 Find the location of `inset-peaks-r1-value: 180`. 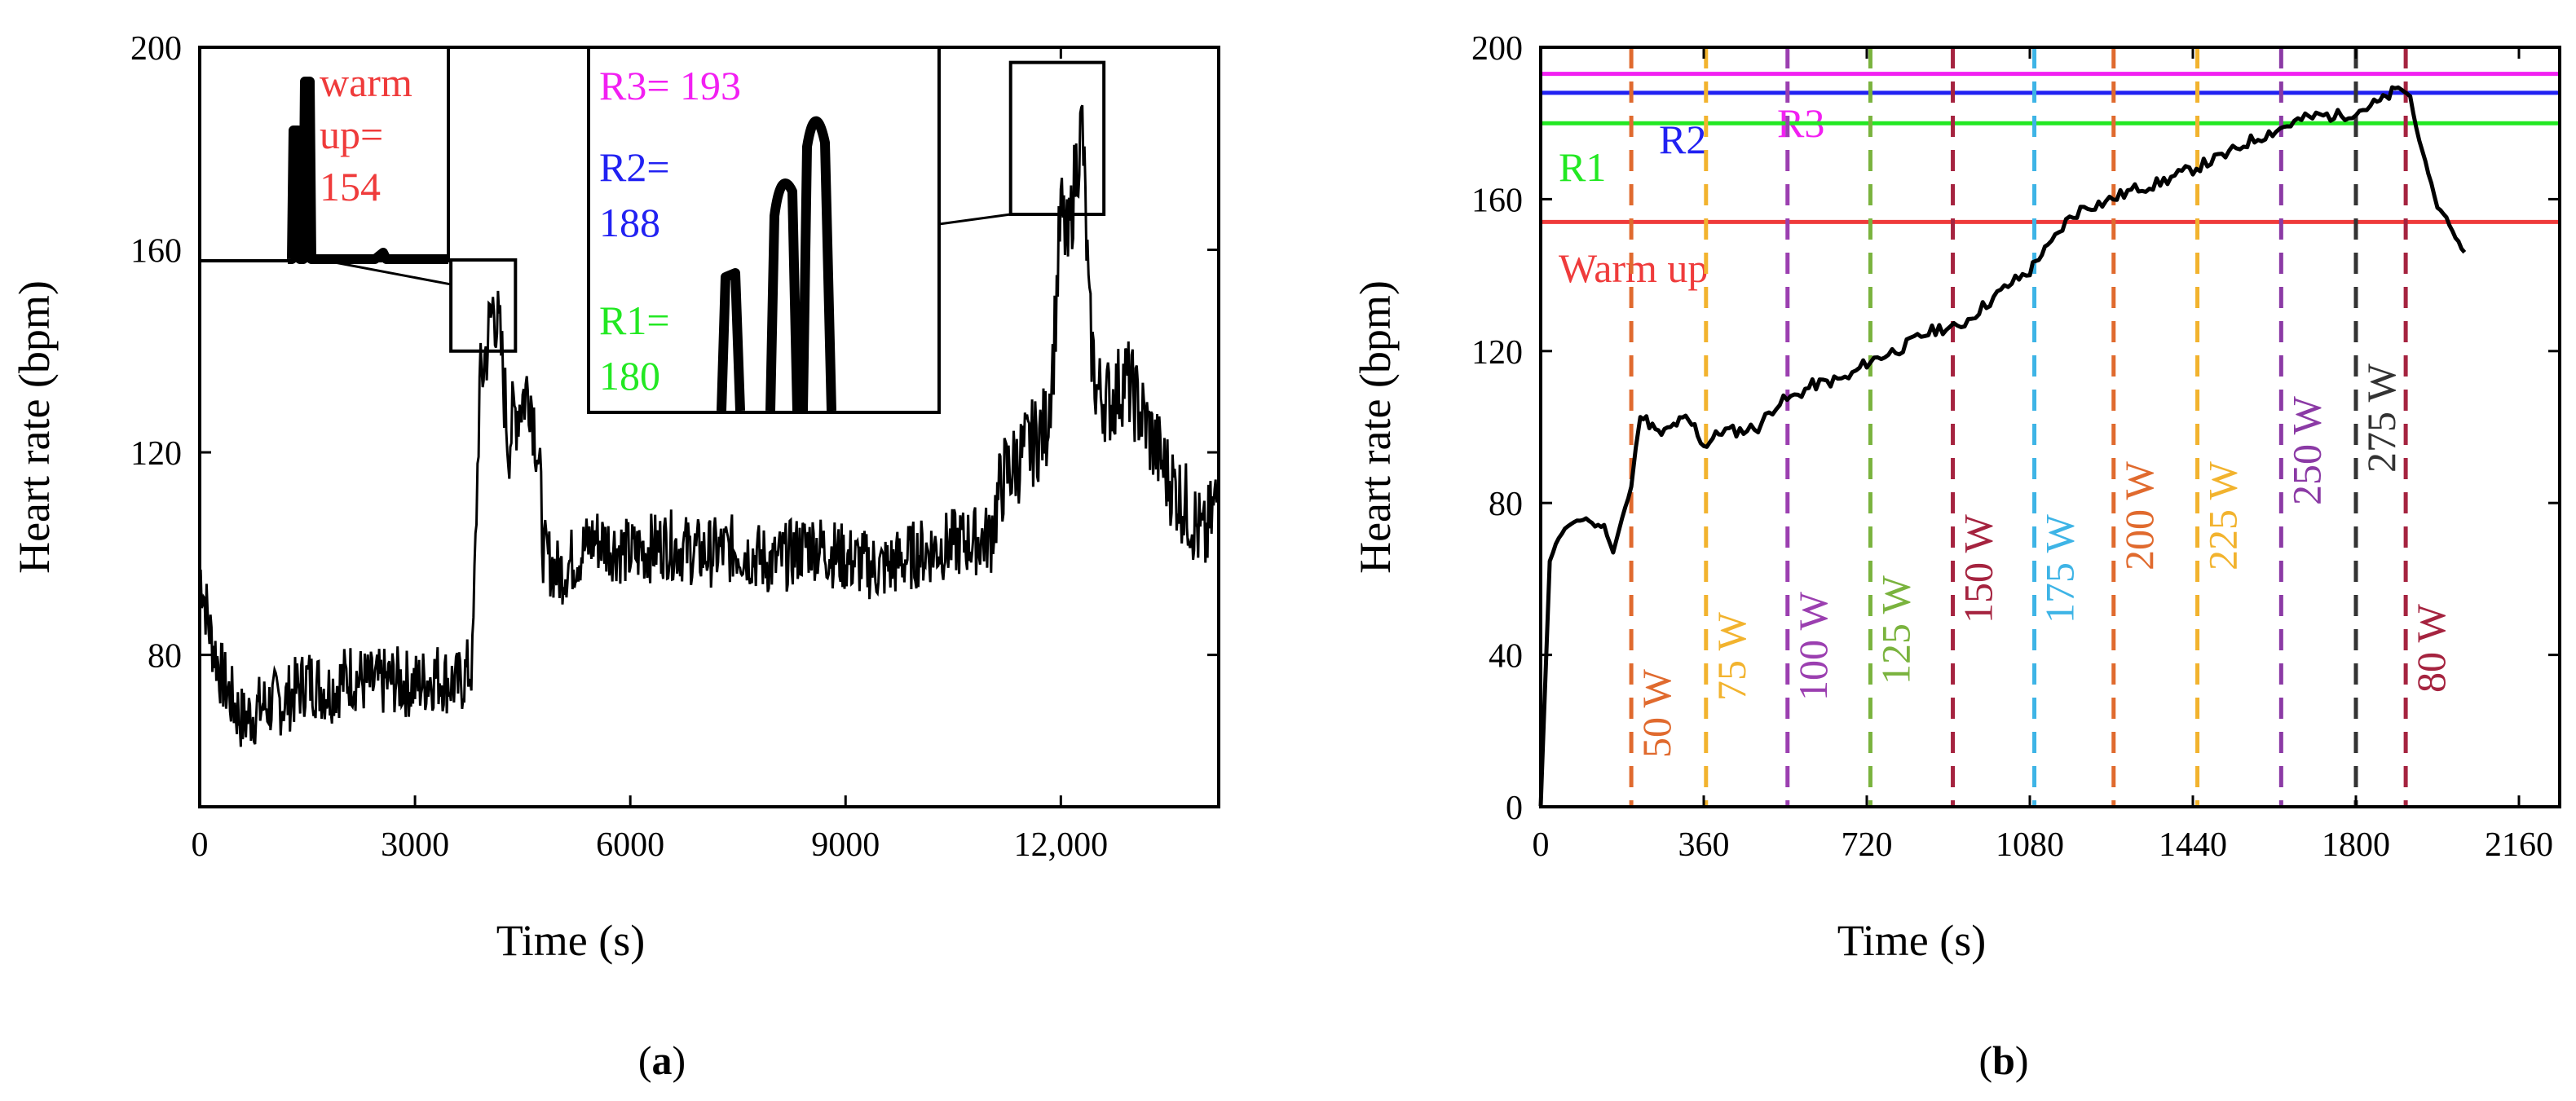

inset-peaks-r1-value: 180 is located at coordinates (629, 376).